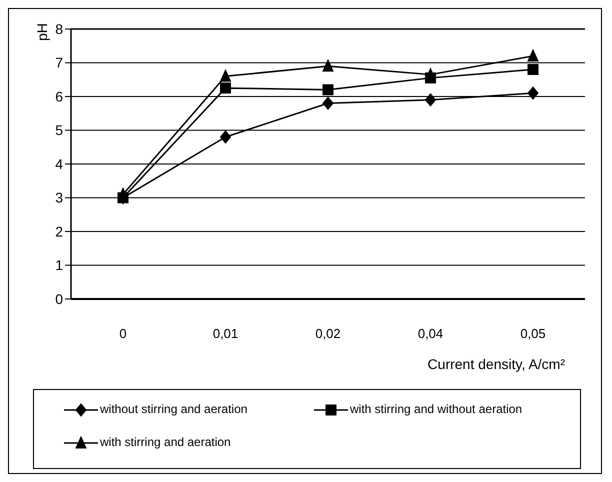 Image resolution: width=612 pixels, height=482 pixels. I want to click on y-tick-label: 0, so click(59, 298).